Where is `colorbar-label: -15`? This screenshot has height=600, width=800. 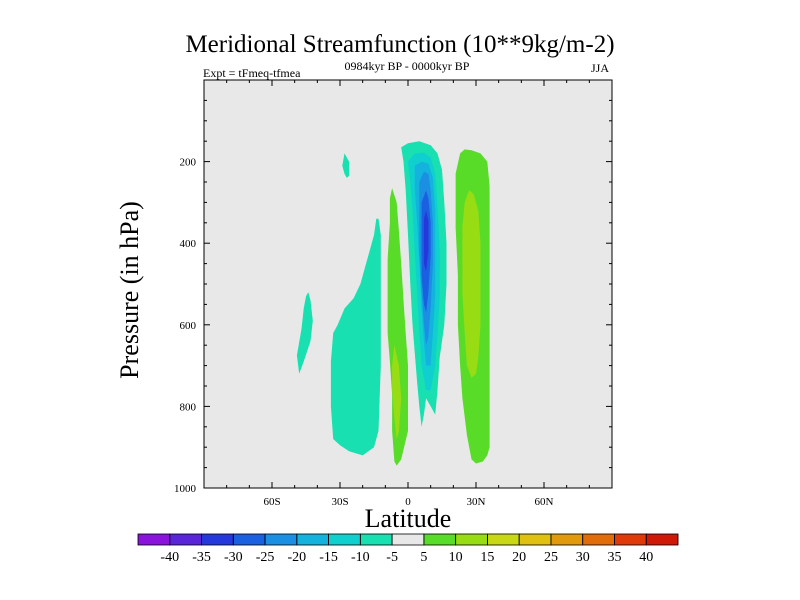
colorbar-label: -15 is located at coordinates (328, 557).